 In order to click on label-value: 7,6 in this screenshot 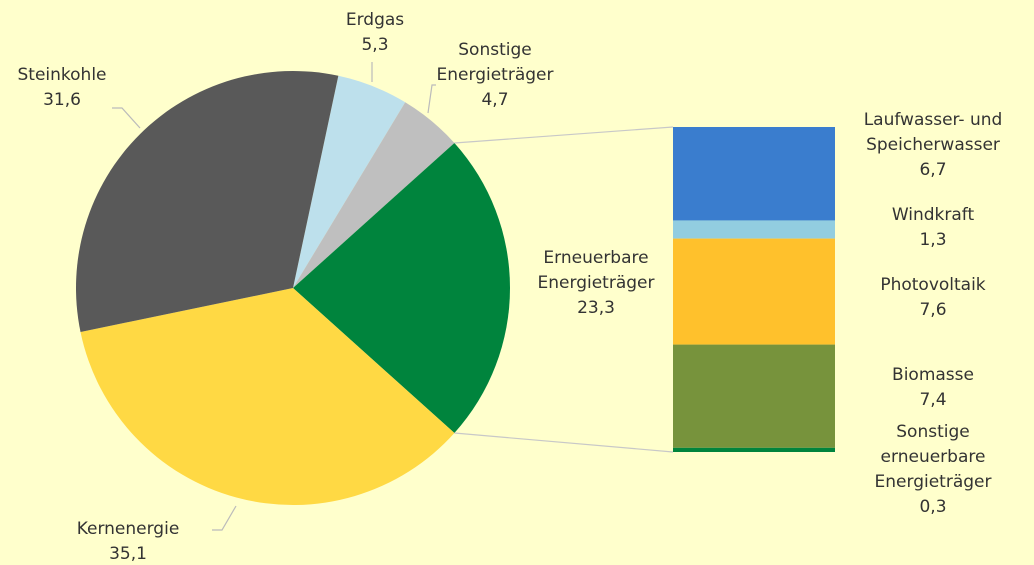, I will do `click(933, 310)`.